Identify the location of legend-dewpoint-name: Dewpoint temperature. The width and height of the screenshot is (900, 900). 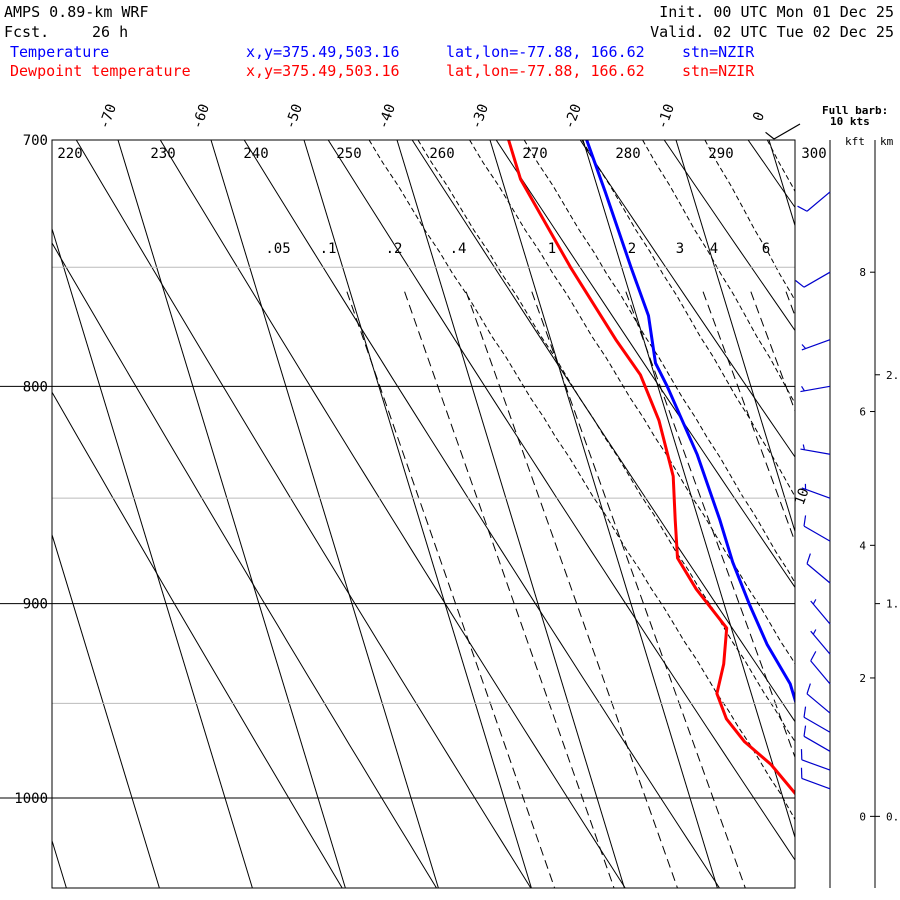
(100, 71).